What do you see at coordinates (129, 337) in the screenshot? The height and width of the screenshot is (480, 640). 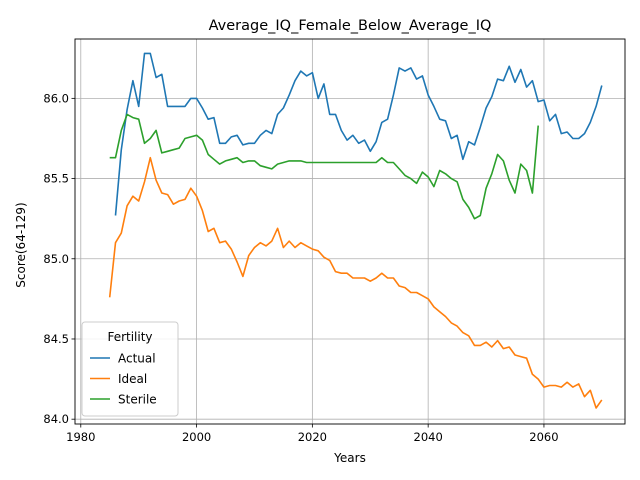 I see `legend-title: Fertility` at bounding box center [129, 337].